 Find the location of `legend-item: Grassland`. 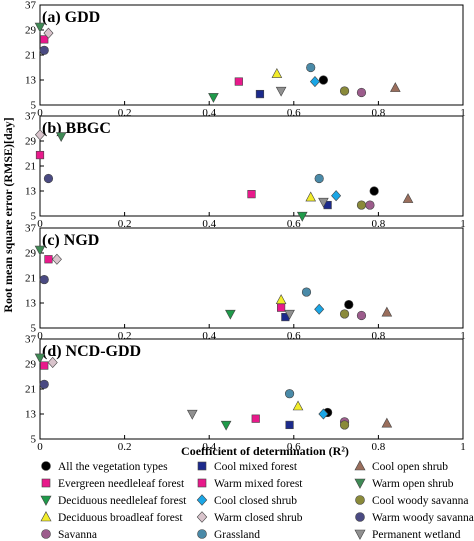

legend-item: Grassland is located at coordinates (228, 535).